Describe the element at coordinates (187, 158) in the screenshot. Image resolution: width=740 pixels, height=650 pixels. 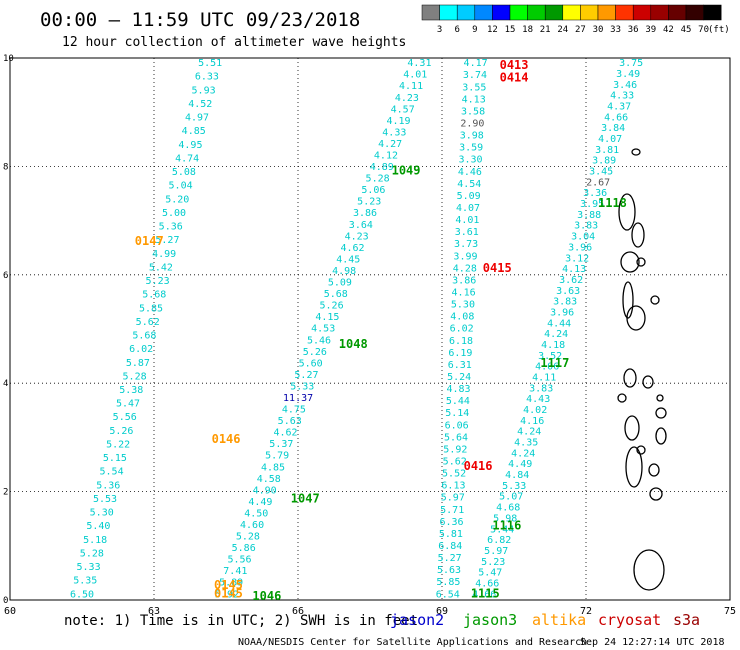
I see `swh-value: 4.74` at that location.